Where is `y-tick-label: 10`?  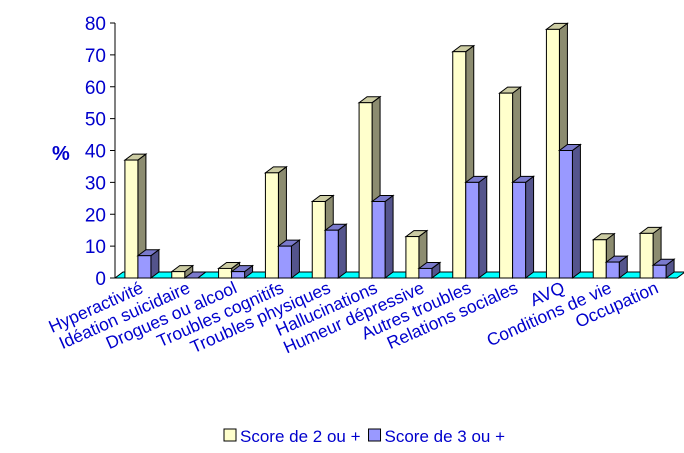 y-tick-label: 10 is located at coordinates (95, 247).